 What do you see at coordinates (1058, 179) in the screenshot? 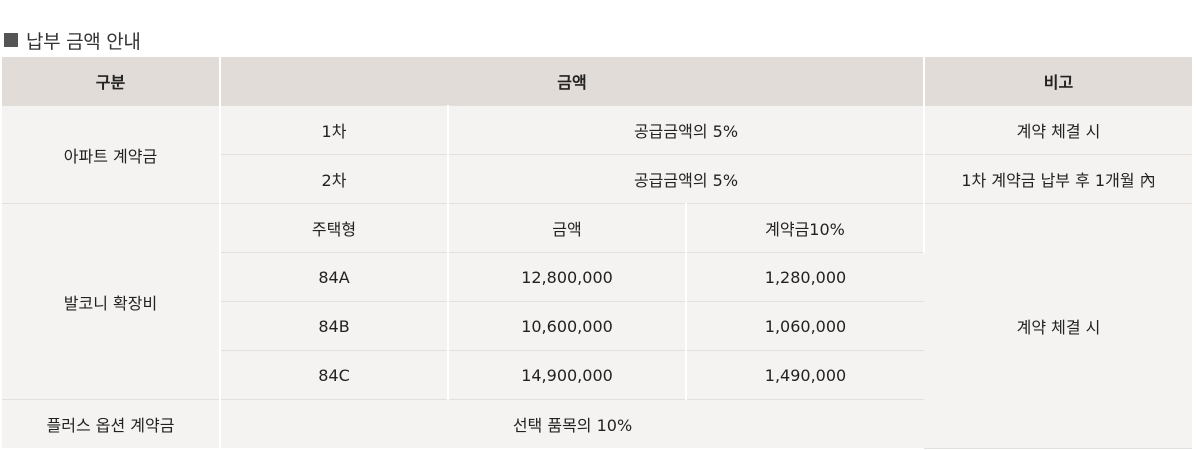
I see `note-cell: 1차 계약금 납부 후 1개월 內` at bounding box center [1058, 179].